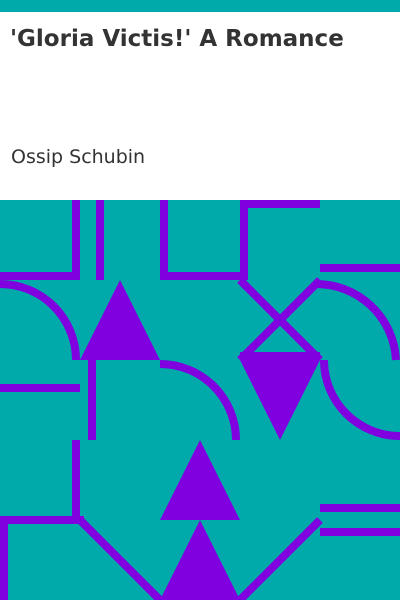  What do you see at coordinates (177, 39) in the screenshot?
I see `book-title: 'Gloria Victis!' A Romance` at bounding box center [177, 39].